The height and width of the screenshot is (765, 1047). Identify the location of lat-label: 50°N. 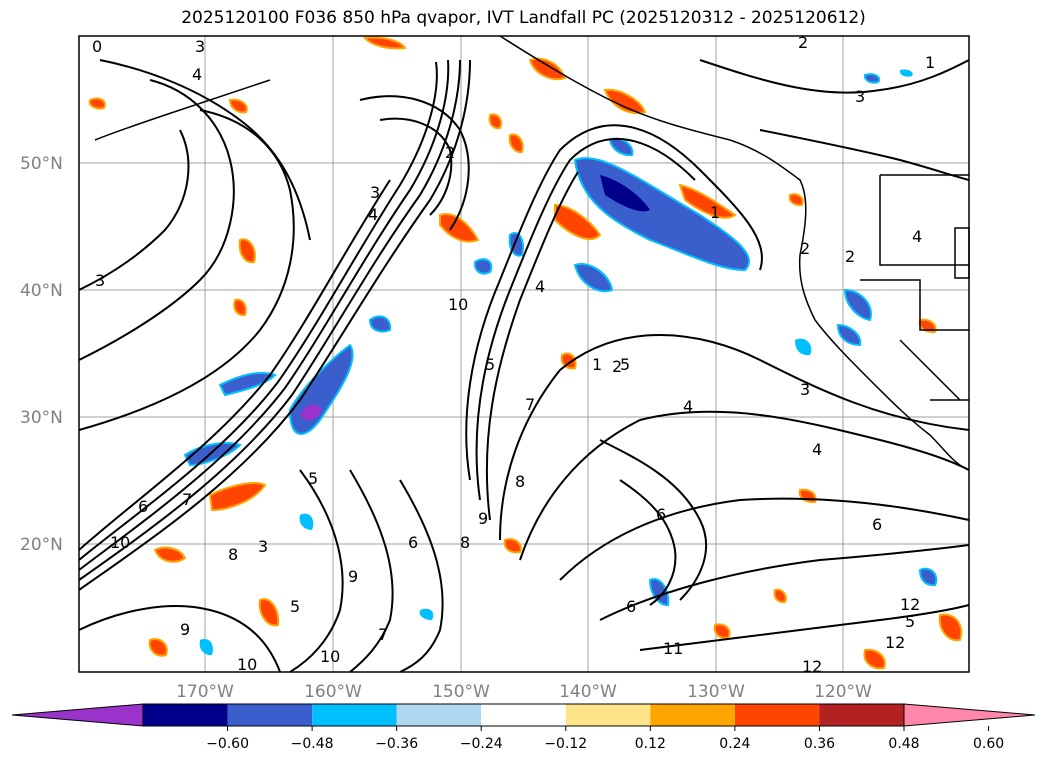
(41, 164).